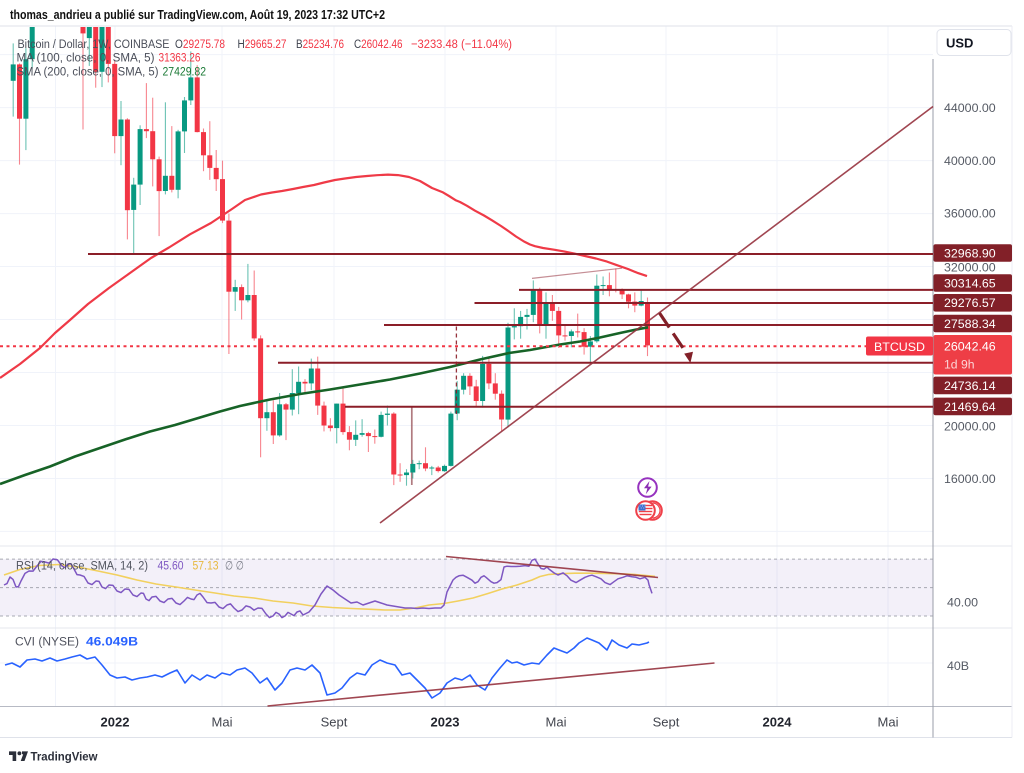  Describe the element at coordinates (262, 44) in the screenshot. I see `svg-text: H29665.27` at that location.